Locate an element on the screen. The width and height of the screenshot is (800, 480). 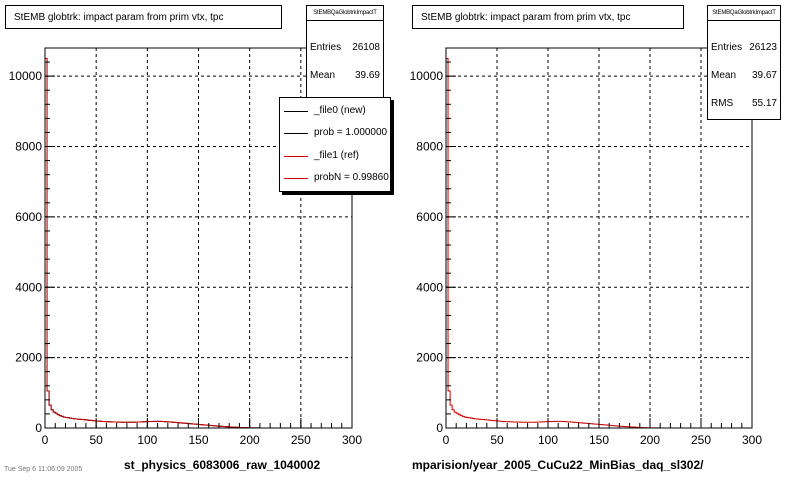
legend-entry-file1: _file1 (ref) is located at coordinates (337, 157).